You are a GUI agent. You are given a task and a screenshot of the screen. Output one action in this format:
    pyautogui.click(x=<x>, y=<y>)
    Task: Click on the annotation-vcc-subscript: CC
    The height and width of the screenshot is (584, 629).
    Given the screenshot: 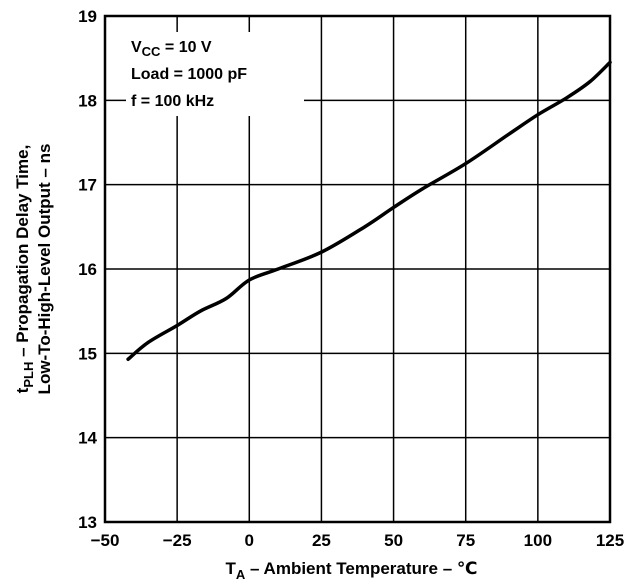 What is the action you would take?
    pyautogui.click(x=151, y=51)
    